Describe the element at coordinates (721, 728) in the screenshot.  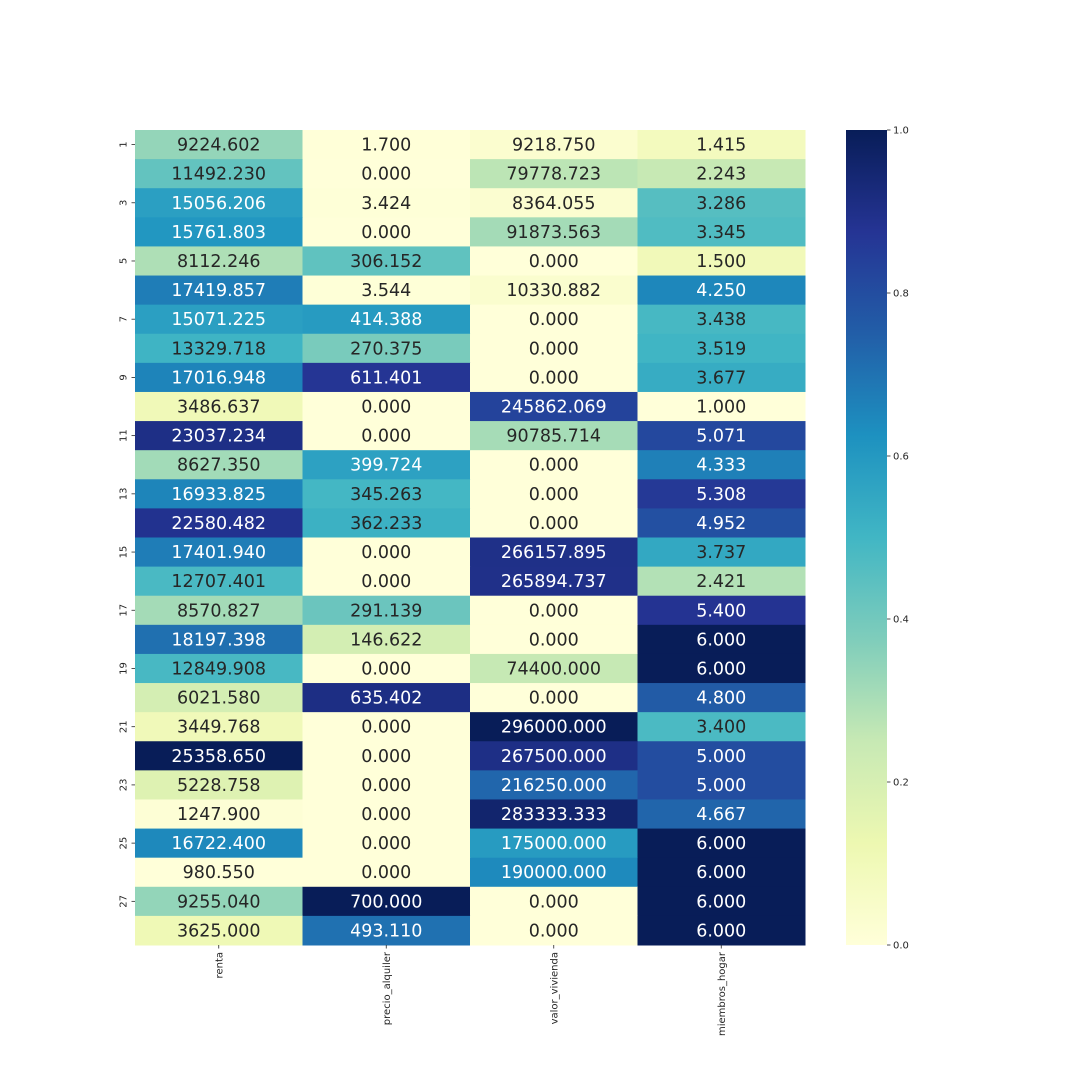
I see `heatmap-cell-label: 3.400` at that location.